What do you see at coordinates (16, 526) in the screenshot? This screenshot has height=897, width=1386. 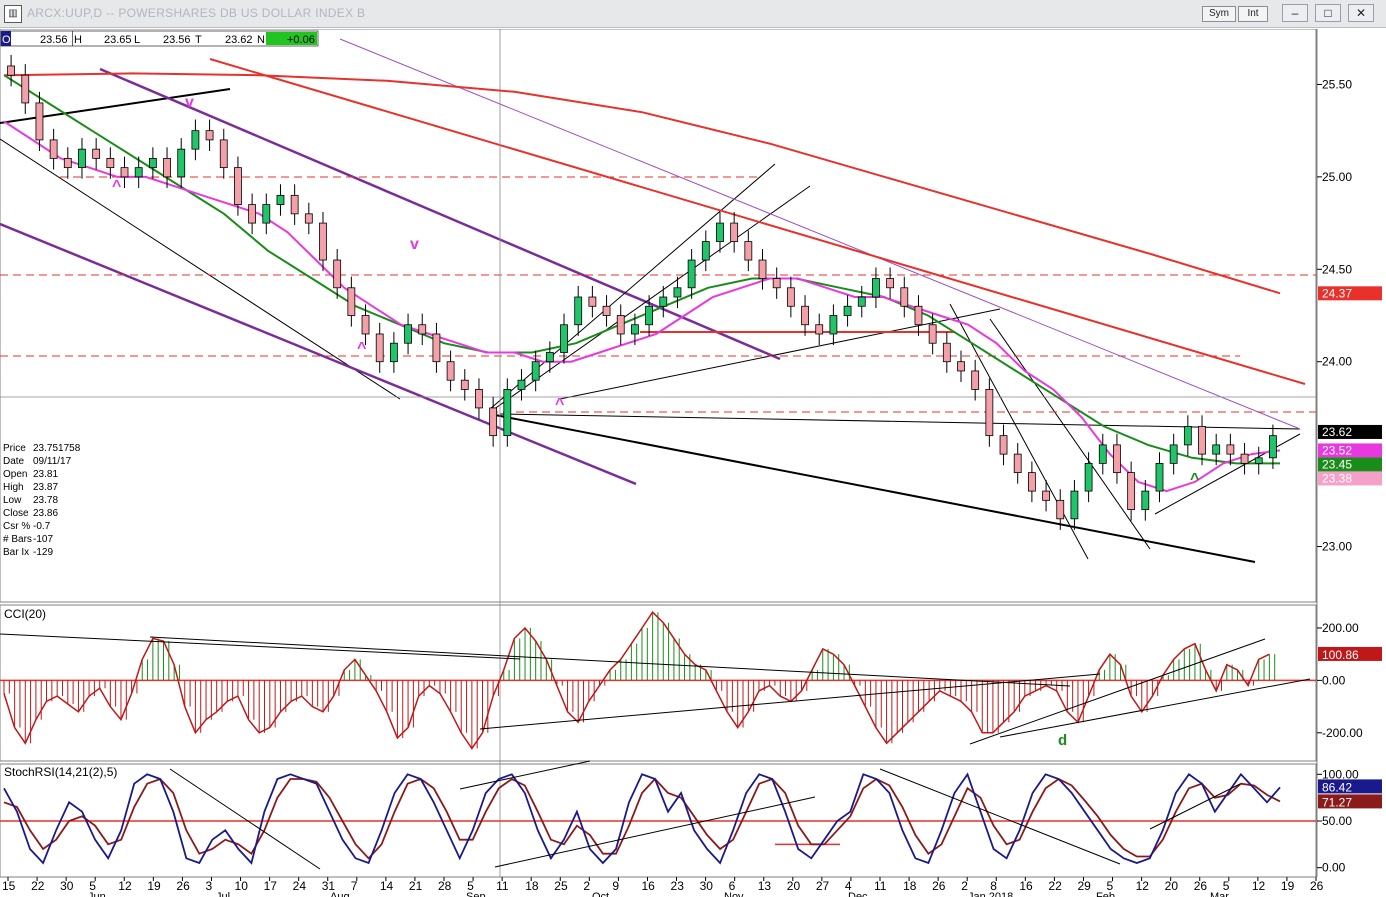 I see `cursor-info-label: Csr %` at bounding box center [16, 526].